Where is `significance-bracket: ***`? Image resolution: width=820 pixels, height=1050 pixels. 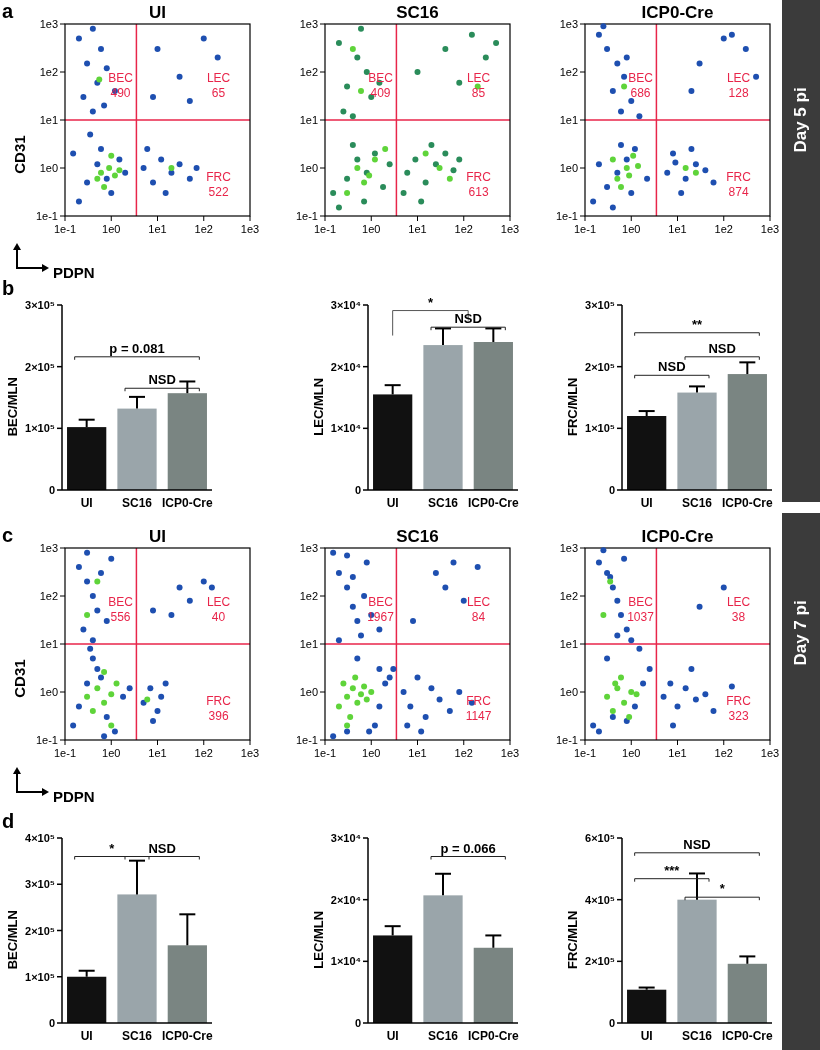 significance-bracket: *** is located at coordinates (672, 872).